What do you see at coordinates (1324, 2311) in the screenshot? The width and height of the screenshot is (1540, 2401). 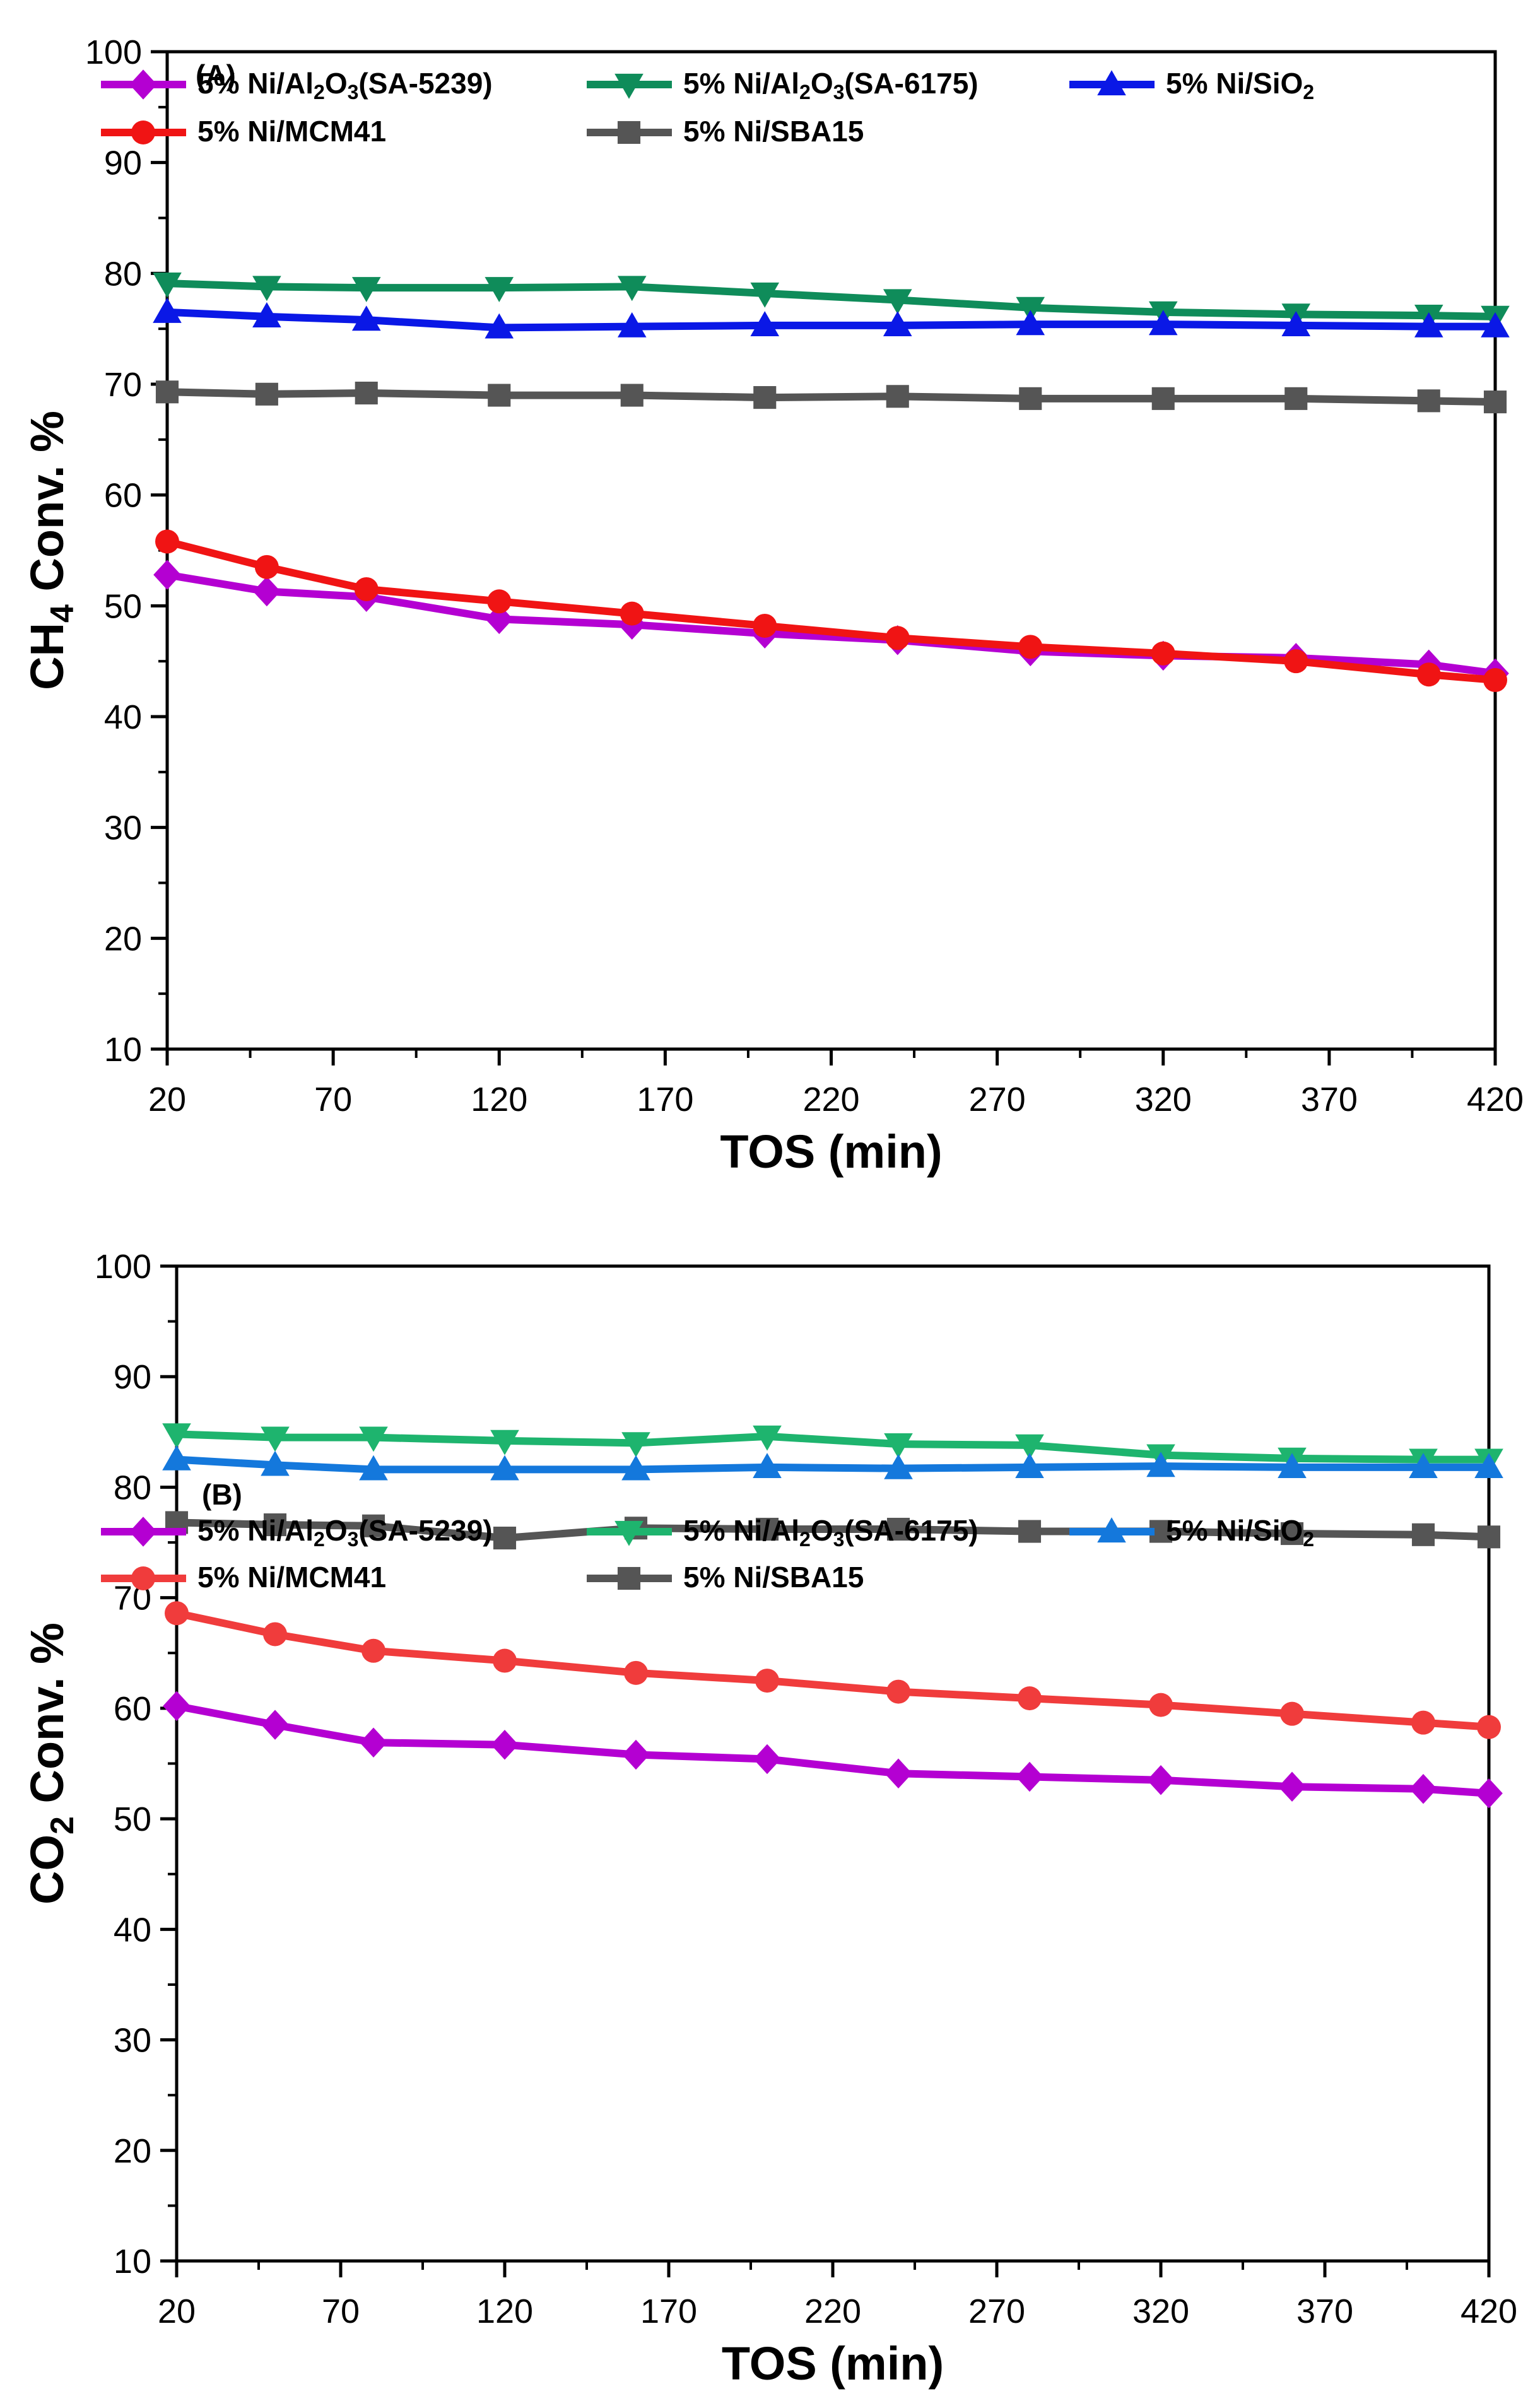 I see `x-tick-label: 370` at bounding box center [1324, 2311].